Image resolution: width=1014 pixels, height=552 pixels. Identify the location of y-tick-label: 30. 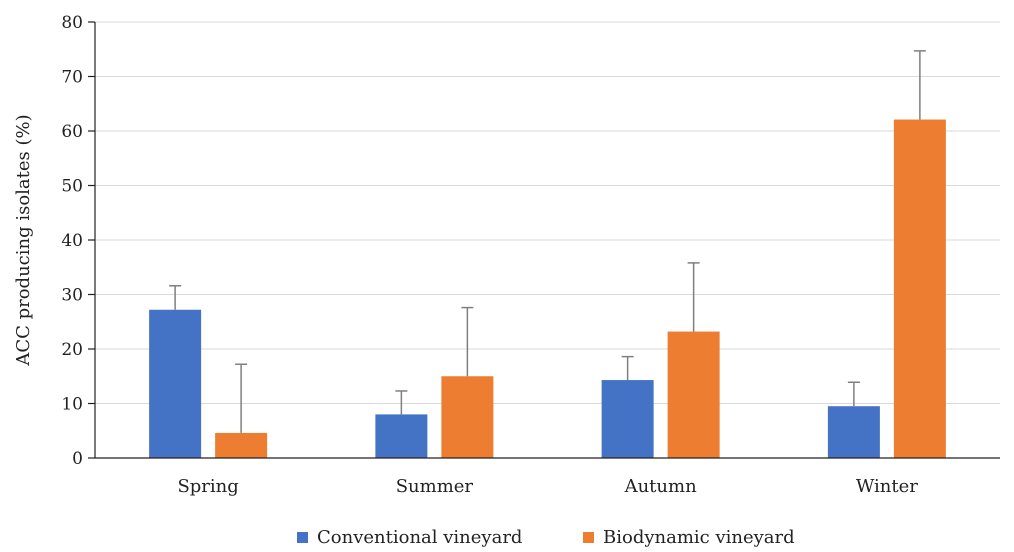
(72, 296).